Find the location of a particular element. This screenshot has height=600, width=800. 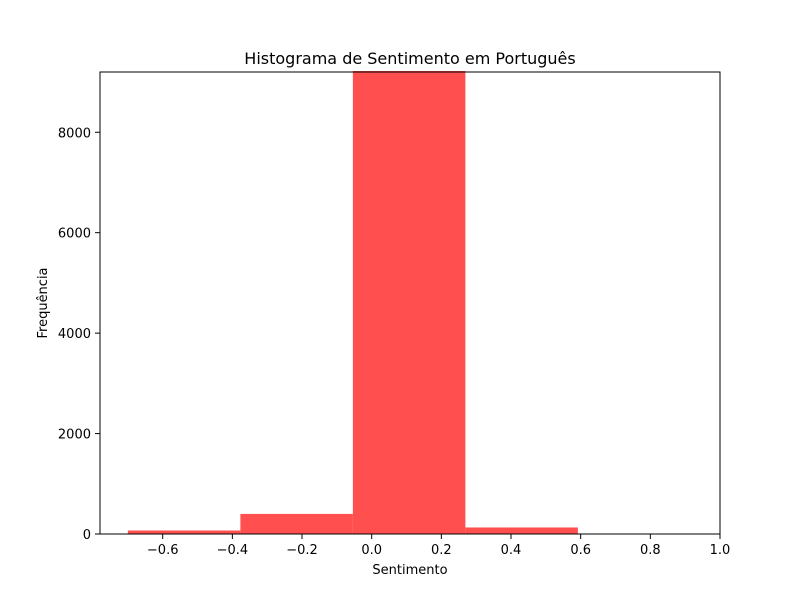

y-tick-label: 0 is located at coordinates (87, 535).